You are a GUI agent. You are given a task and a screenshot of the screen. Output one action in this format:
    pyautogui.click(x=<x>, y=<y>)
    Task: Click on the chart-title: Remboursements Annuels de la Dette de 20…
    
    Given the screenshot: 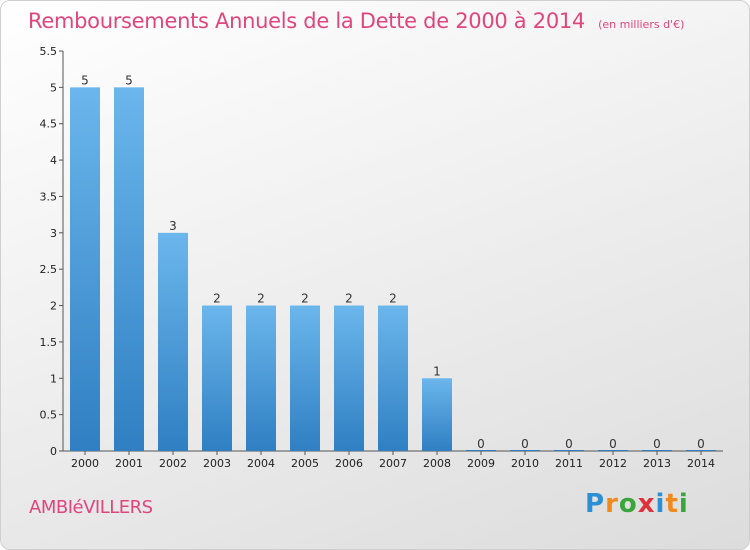 What is the action you would take?
    pyautogui.click(x=356, y=21)
    